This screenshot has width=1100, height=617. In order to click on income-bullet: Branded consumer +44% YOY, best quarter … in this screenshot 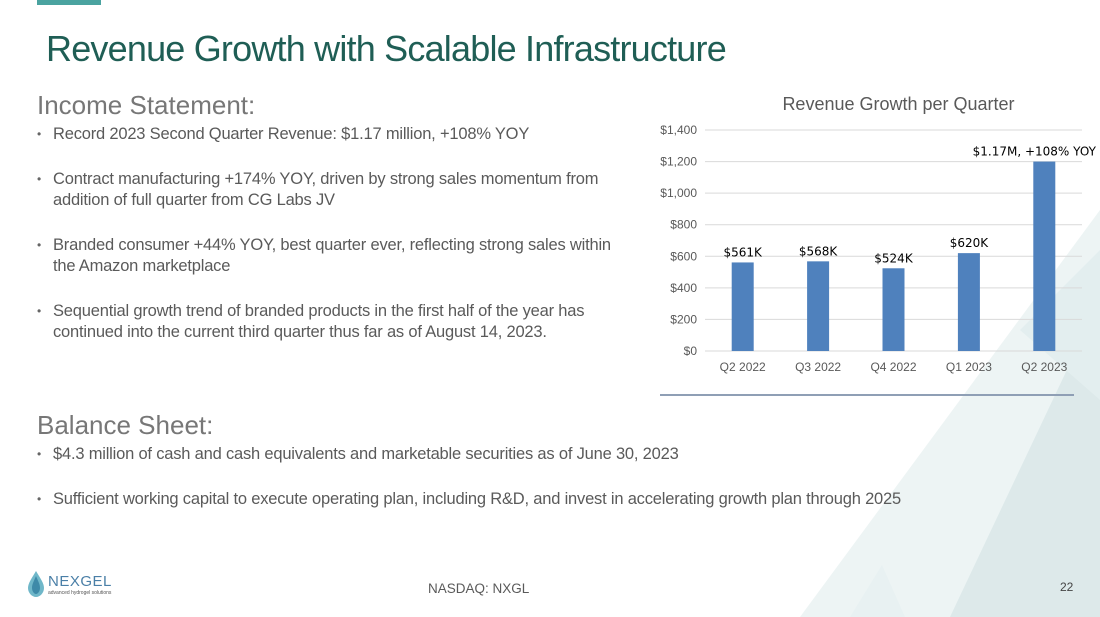, I will do `click(324, 256)`.